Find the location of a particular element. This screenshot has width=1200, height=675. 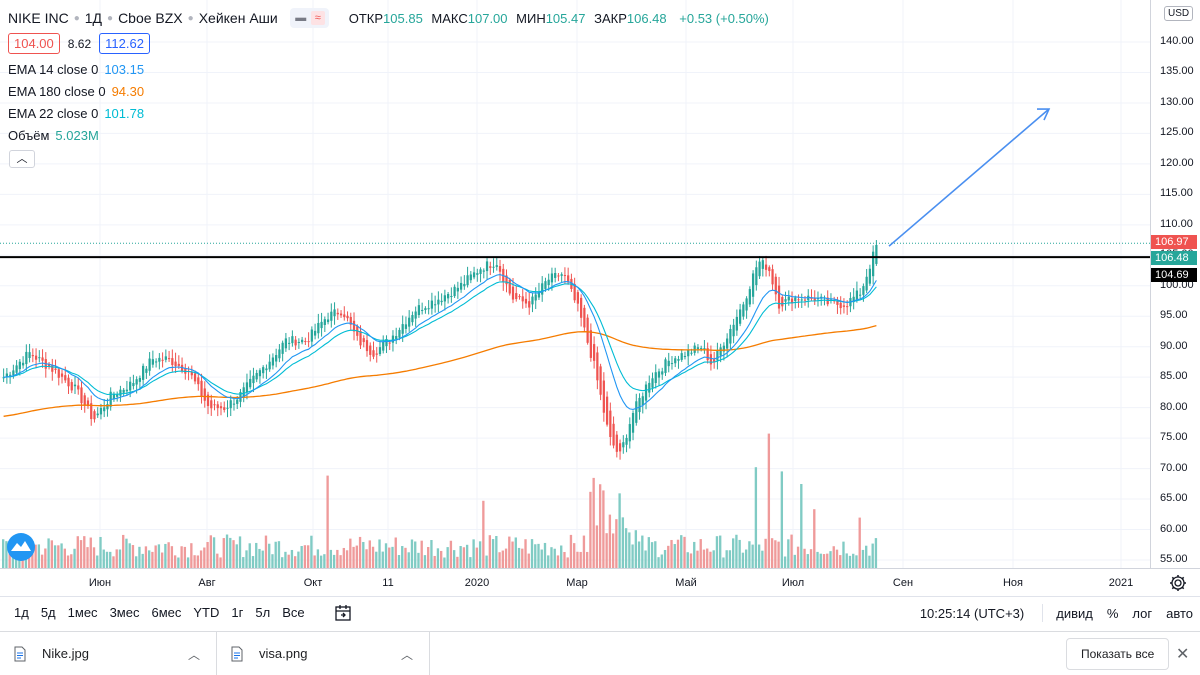

range-1y: 1г is located at coordinates (237, 612).